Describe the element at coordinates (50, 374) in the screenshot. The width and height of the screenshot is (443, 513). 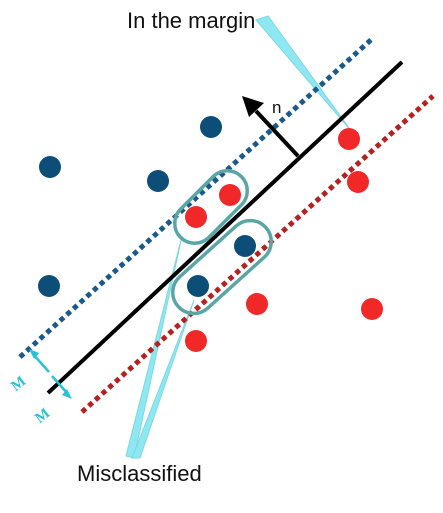
I see `margin-width-arrows` at that location.